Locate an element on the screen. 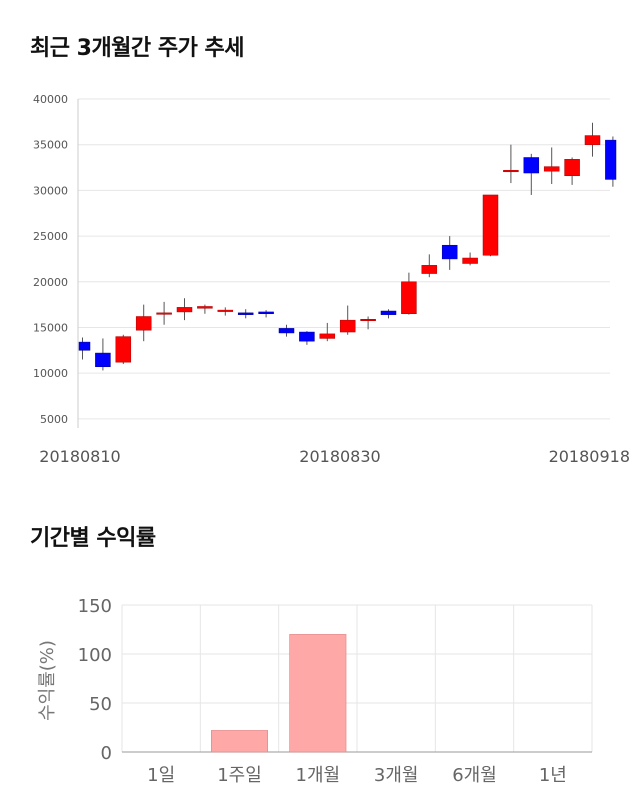  y-tick-label: 15000 is located at coordinates (50, 327).